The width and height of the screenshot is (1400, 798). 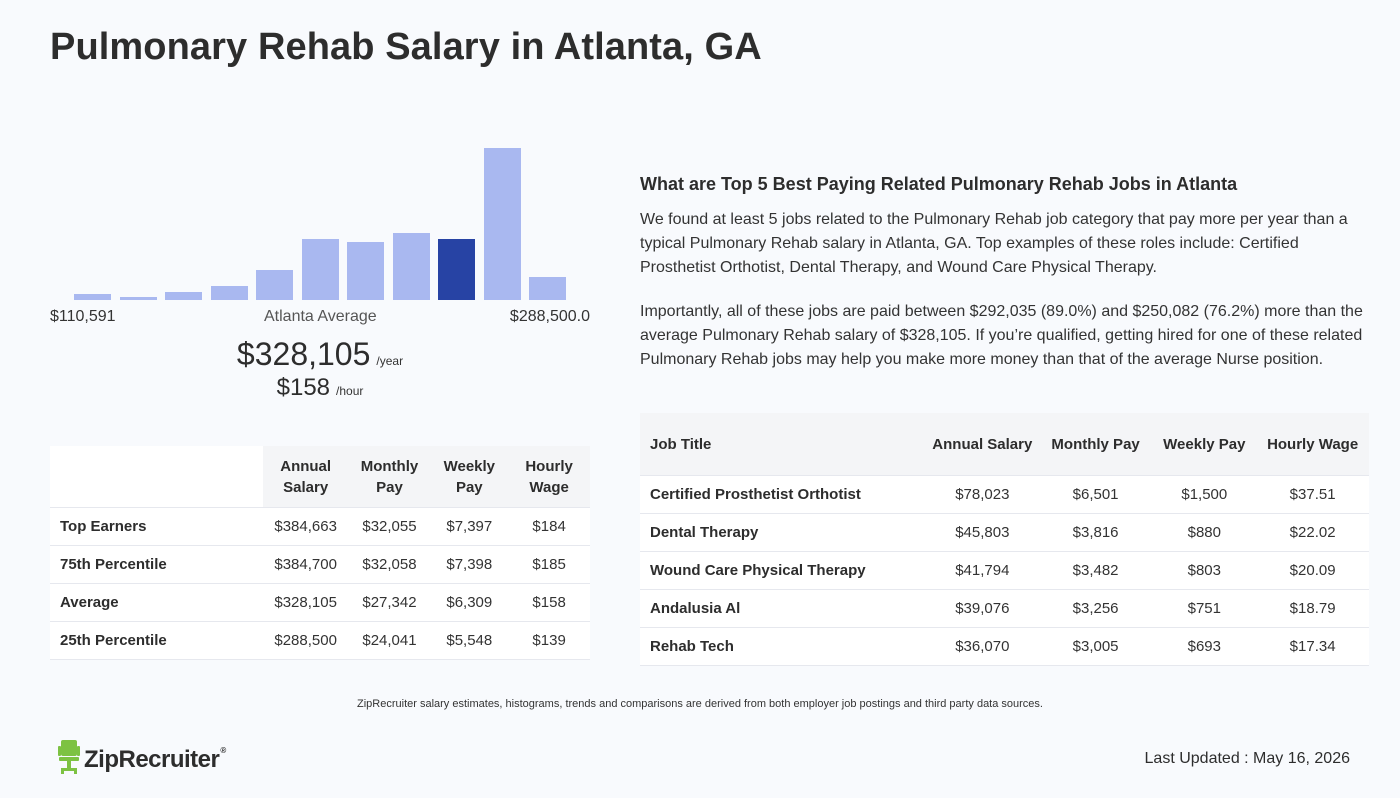 What do you see at coordinates (549, 640) in the screenshot?
I see `cell-hourly: $139` at bounding box center [549, 640].